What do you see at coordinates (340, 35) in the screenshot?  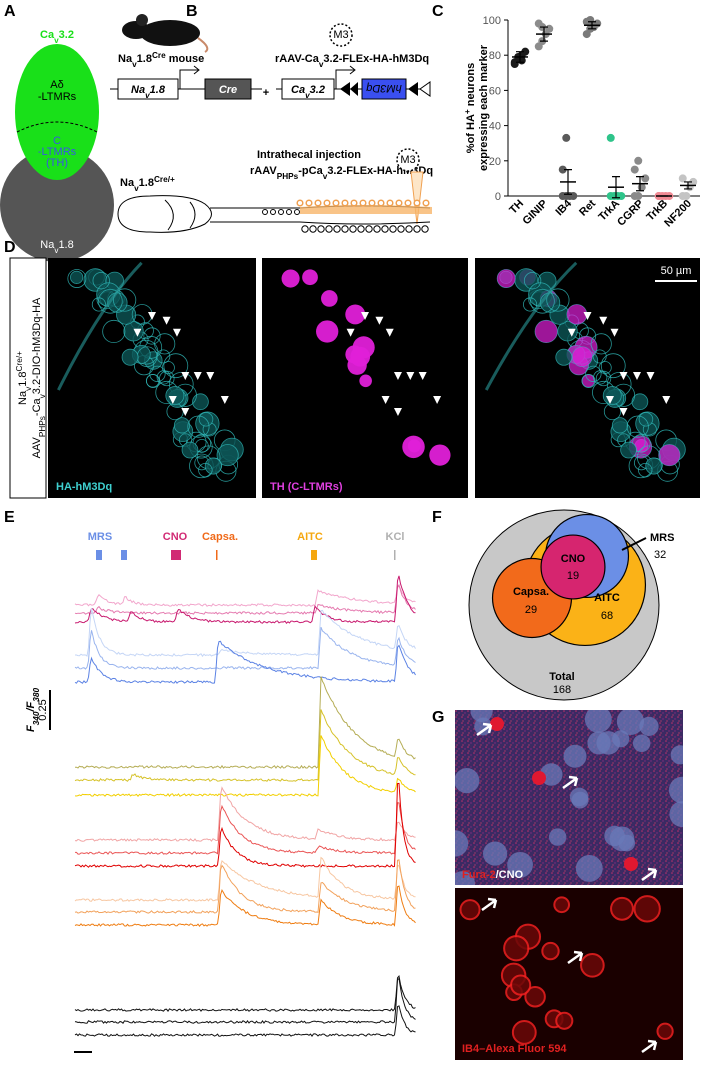 I see `receptor-icon-label: M3` at bounding box center [340, 35].